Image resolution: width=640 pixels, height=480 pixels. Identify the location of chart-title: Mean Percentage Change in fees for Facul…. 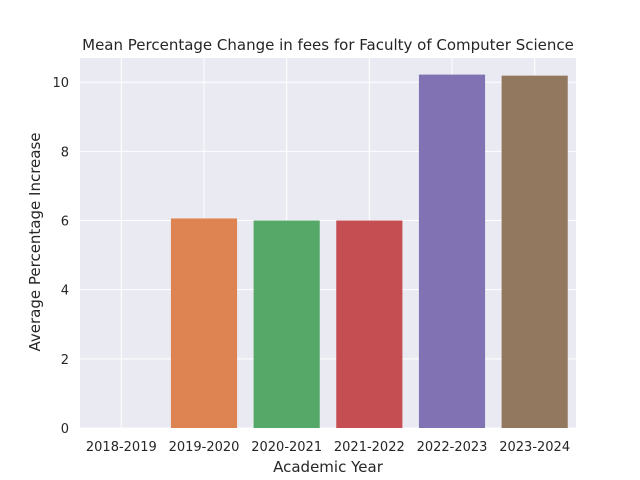
(328, 45).